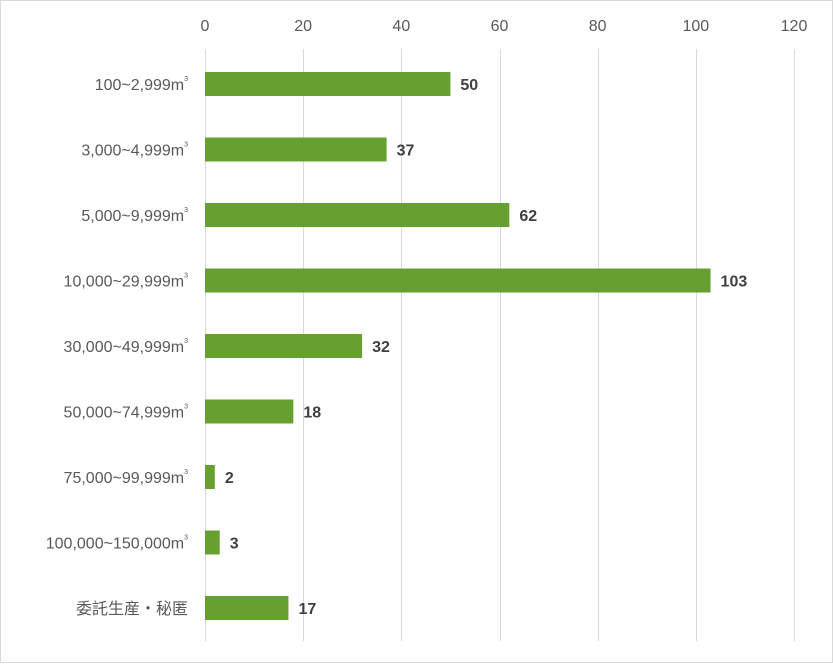 The image size is (833, 667). I want to click on category-label-text: 75,000~99,999m, so click(124, 478).